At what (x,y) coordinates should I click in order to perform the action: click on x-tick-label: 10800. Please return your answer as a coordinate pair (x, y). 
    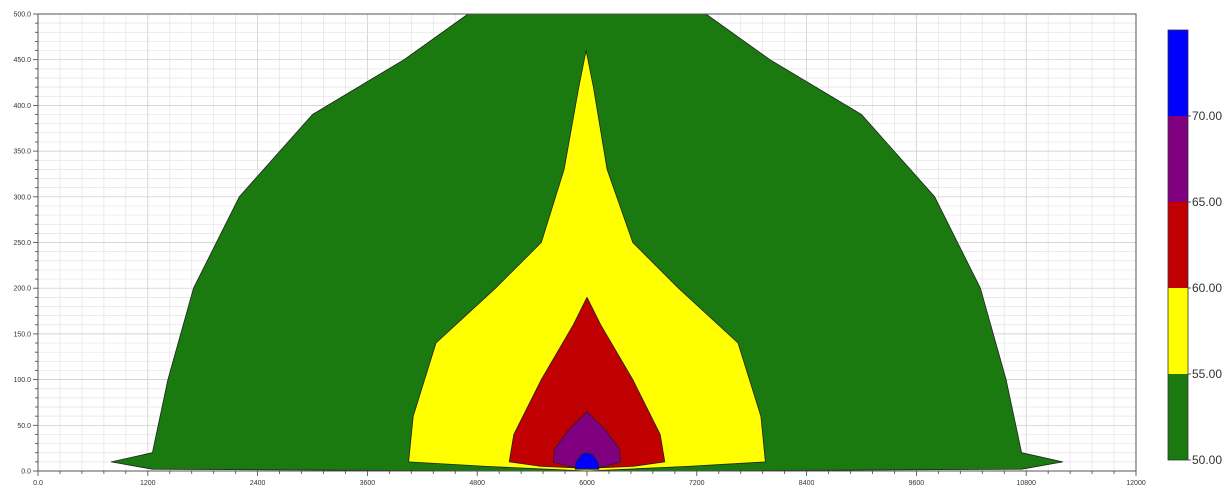
    Looking at the image, I should click on (1026, 483).